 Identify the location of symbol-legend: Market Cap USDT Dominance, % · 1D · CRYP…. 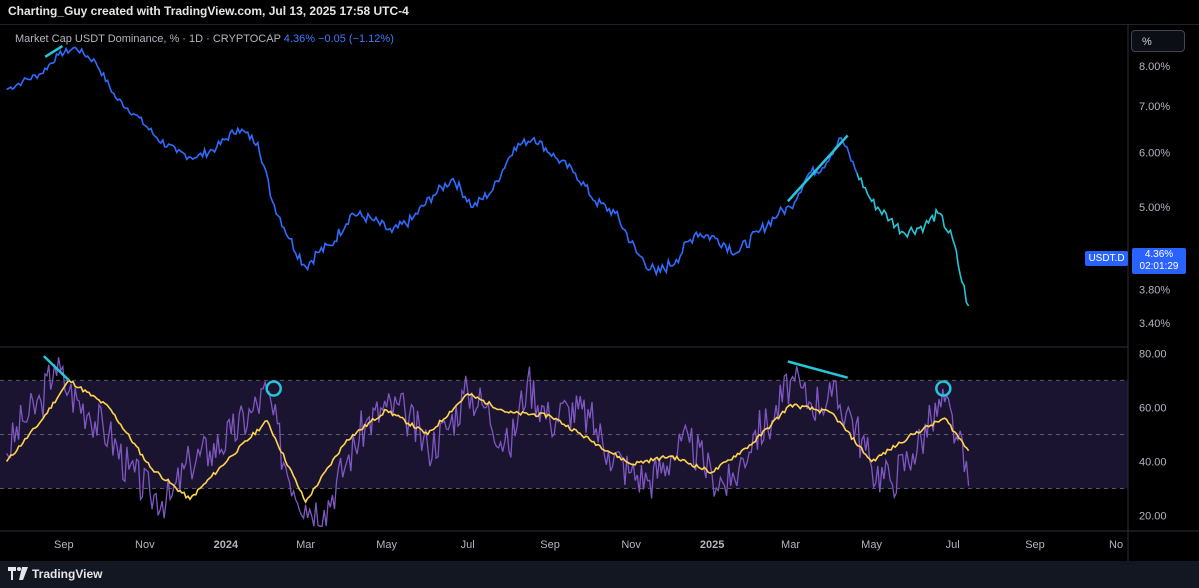
(204, 39).